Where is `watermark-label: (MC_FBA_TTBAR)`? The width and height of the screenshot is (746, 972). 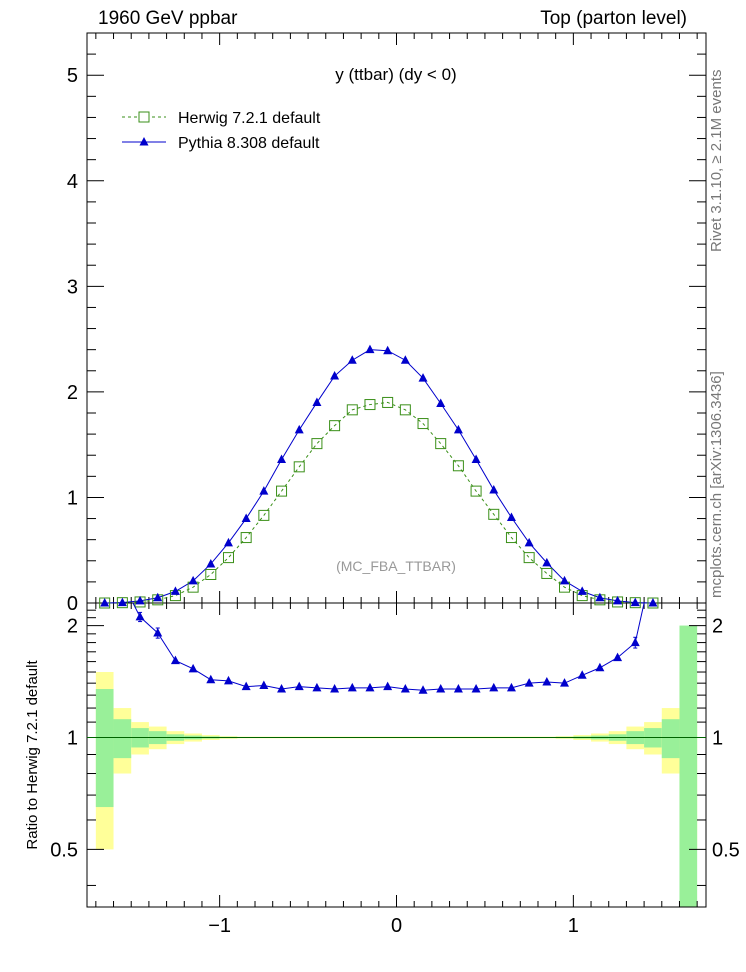 watermark-label: (MC_FBA_TTBAR) is located at coordinates (396, 566).